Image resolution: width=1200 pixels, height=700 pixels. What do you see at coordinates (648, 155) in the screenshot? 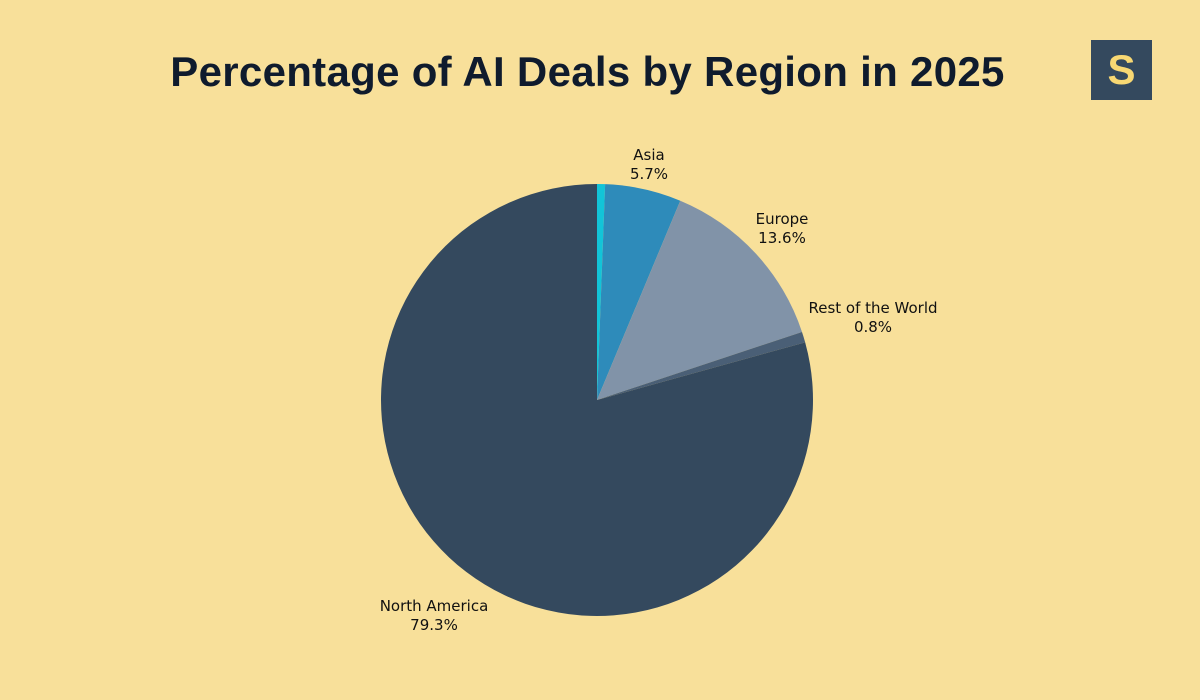
I see `slice-label-name: Asia` at bounding box center [648, 155].